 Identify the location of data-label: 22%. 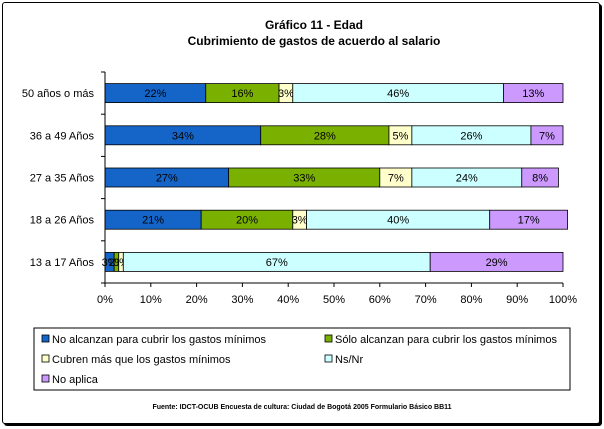
(155, 94).